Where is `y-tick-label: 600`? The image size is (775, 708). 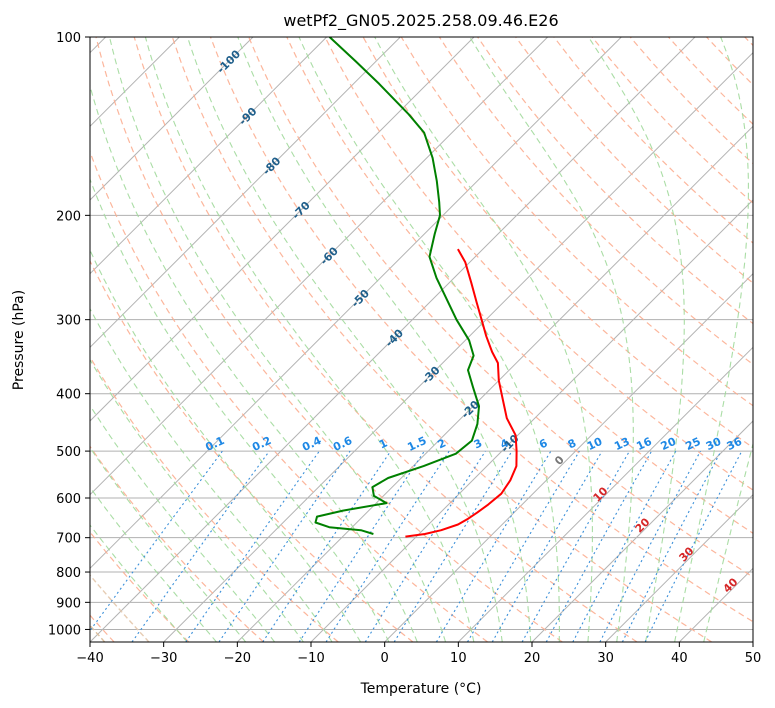
y-tick-label: 600 is located at coordinates (68, 499).